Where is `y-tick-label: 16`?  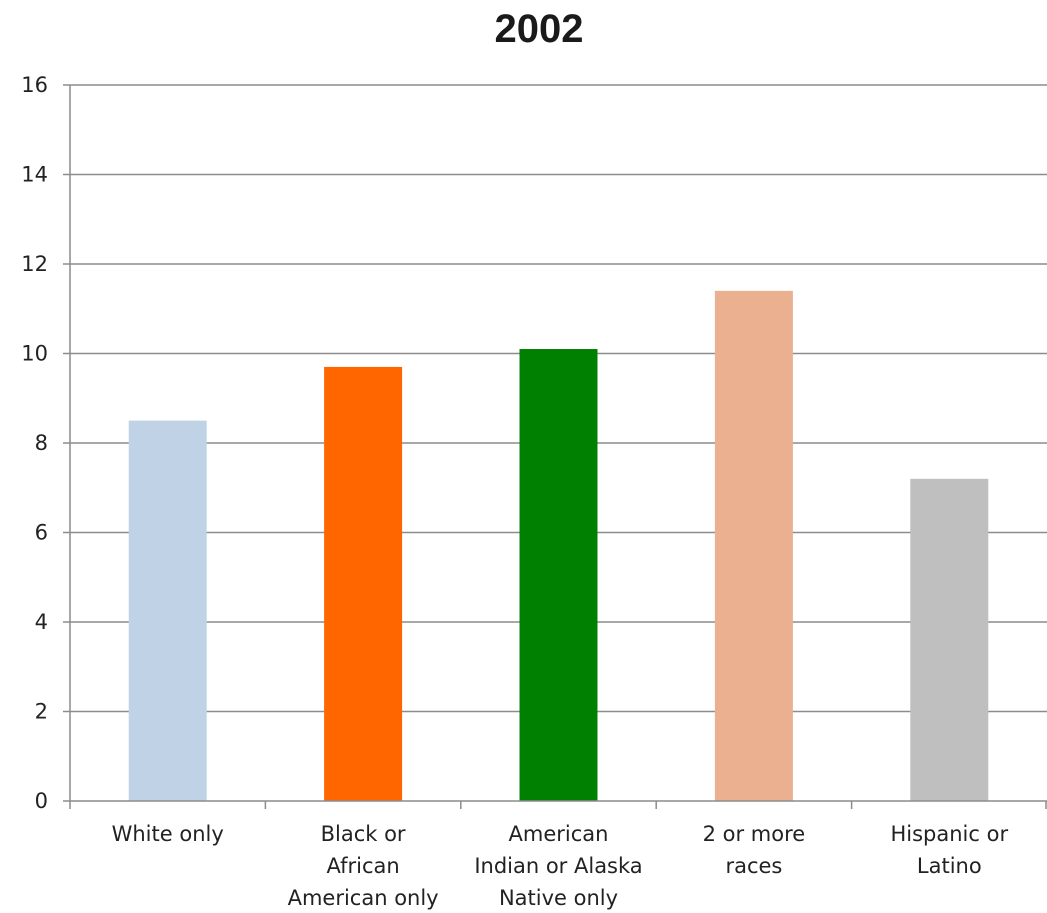
y-tick-label: 16 is located at coordinates (34, 85).